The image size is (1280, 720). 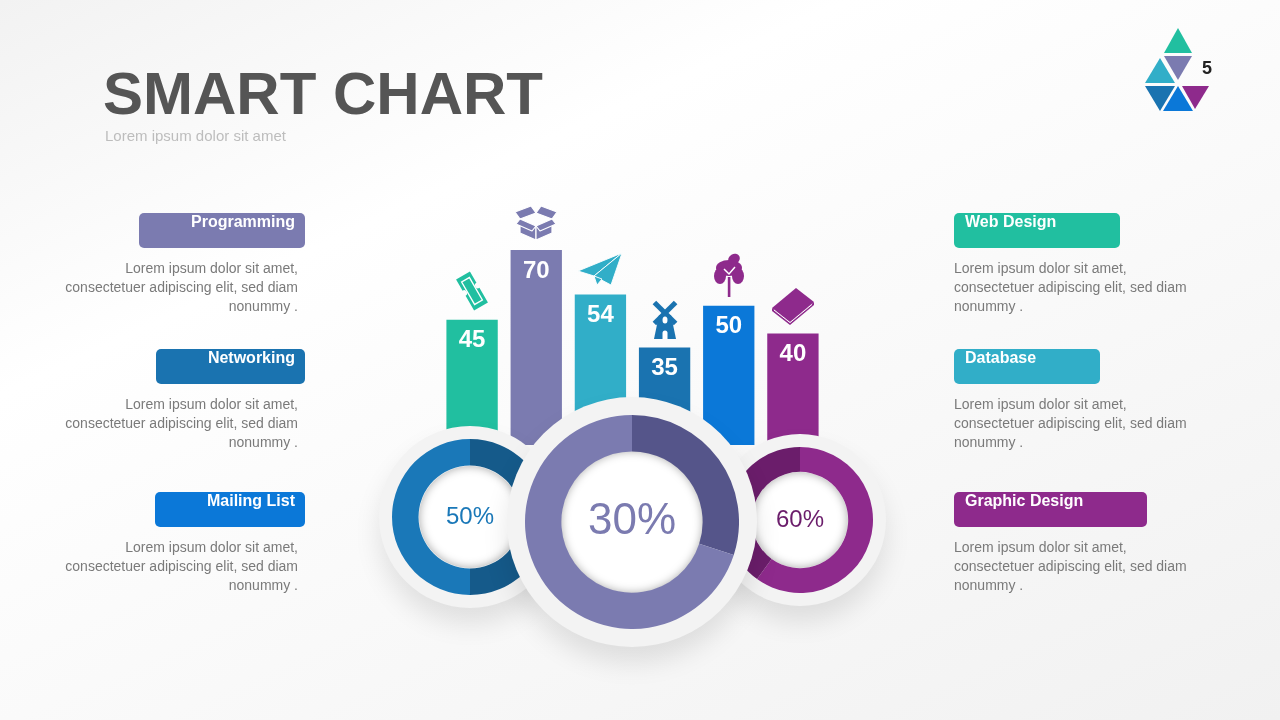 What do you see at coordinates (1011, 222) in the screenshot?
I see `text: Web Design` at bounding box center [1011, 222].